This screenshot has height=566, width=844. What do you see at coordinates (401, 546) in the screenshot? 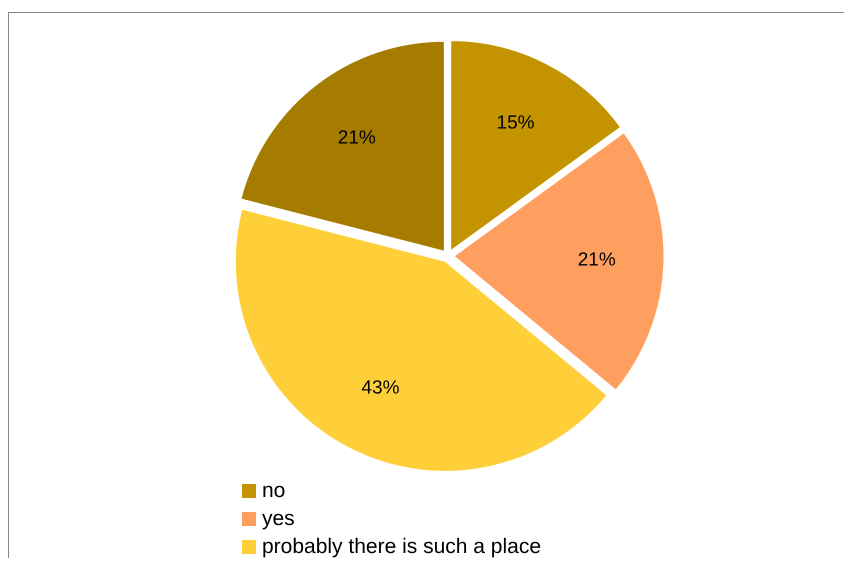
I see `legend-label: probably there is such a place` at bounding box center [401, 546].